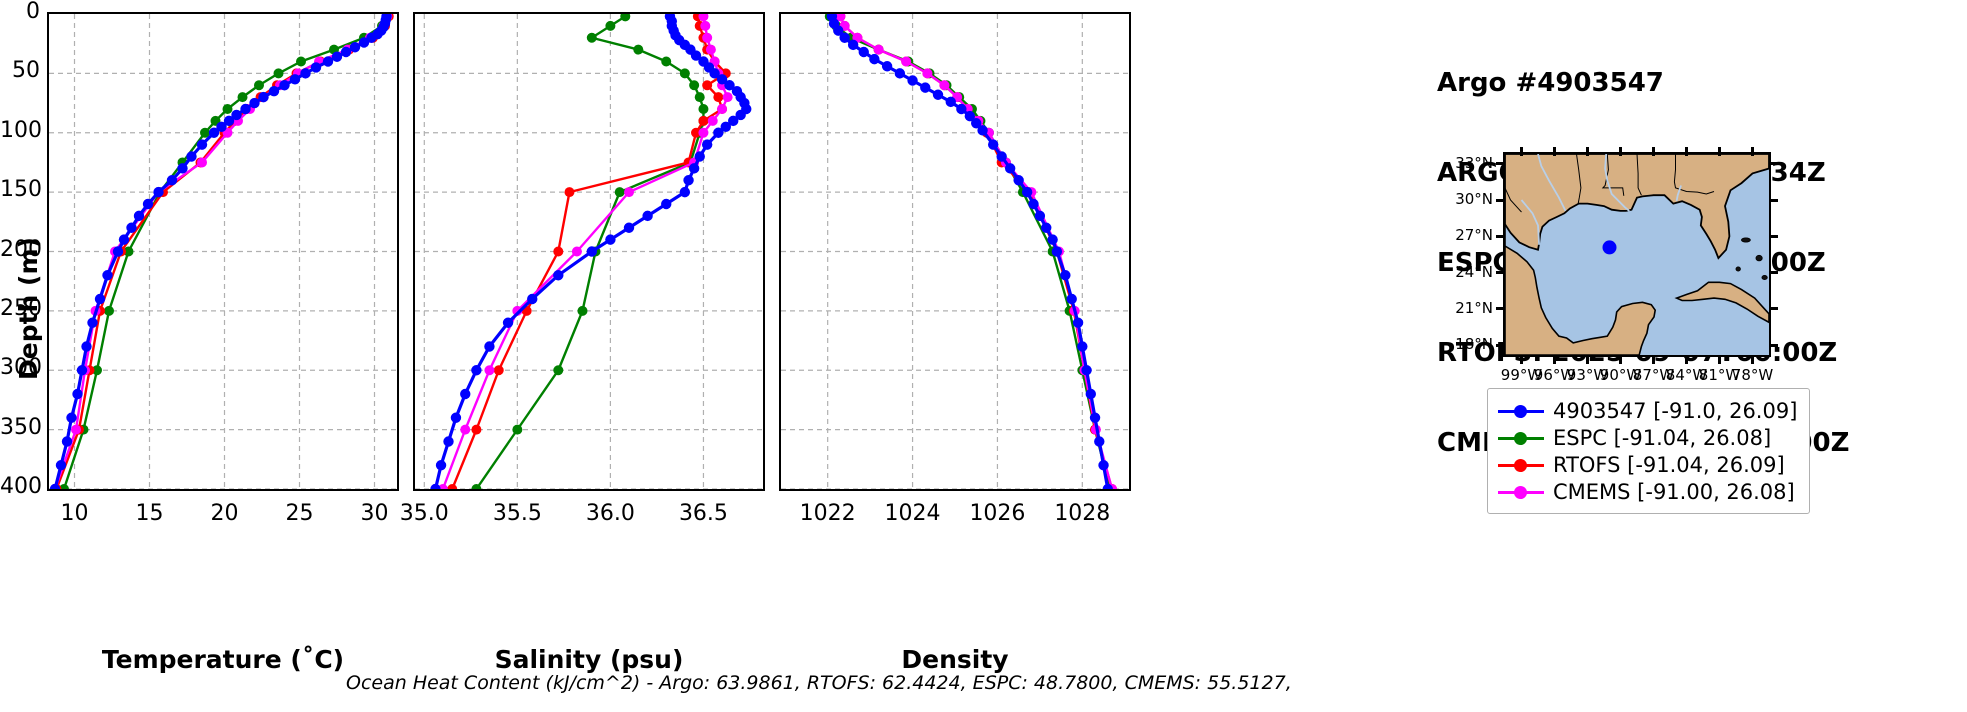  What do you see at coordinates (33, 12) in the screenshot?
I see `depth-tick-label: 0` at bounding box center [33, 12].